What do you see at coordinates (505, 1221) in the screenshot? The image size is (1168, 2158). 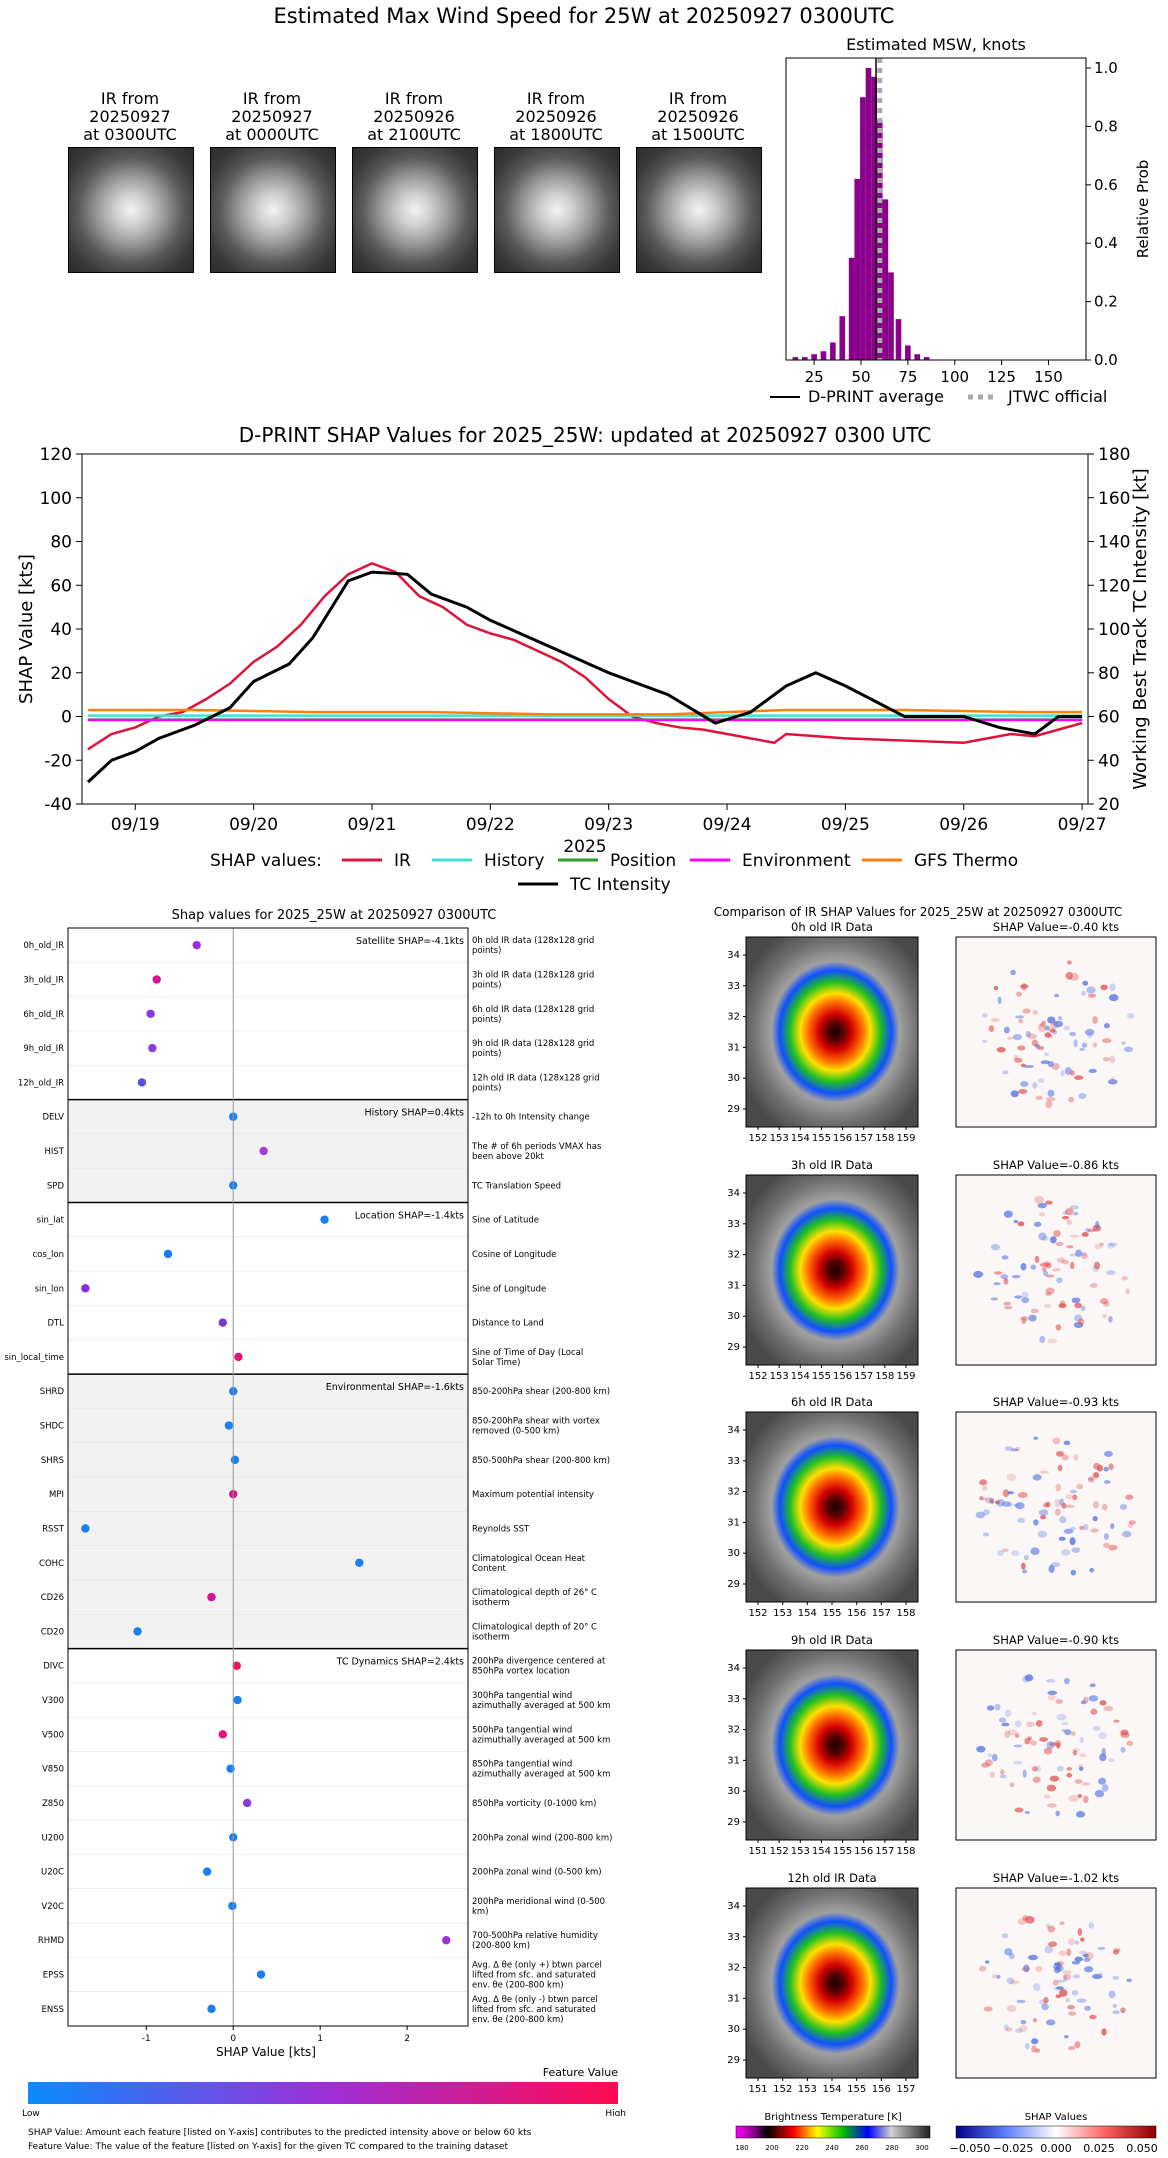 I see `feature-description: Sine of Latitude` at bounding box center [505, 1221].